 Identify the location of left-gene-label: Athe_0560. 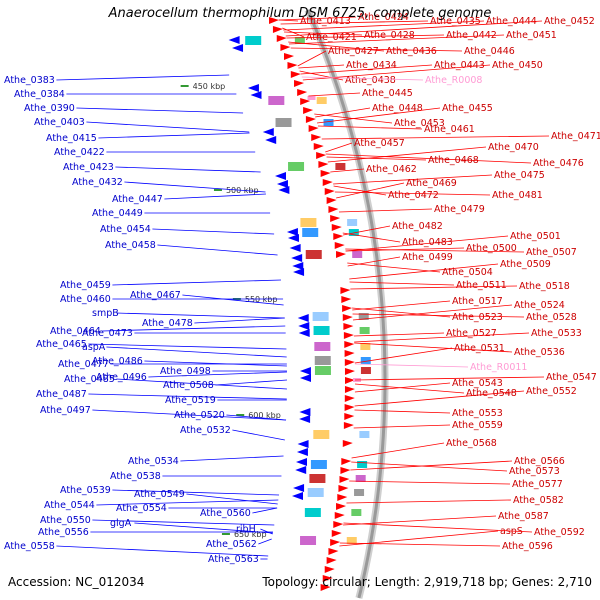
(225, 513).